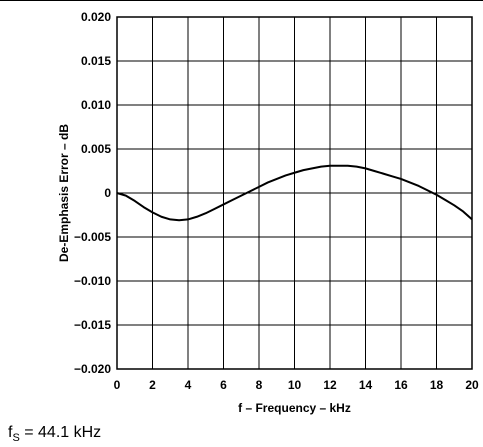  I want to click on series-group, so click(294, 193).